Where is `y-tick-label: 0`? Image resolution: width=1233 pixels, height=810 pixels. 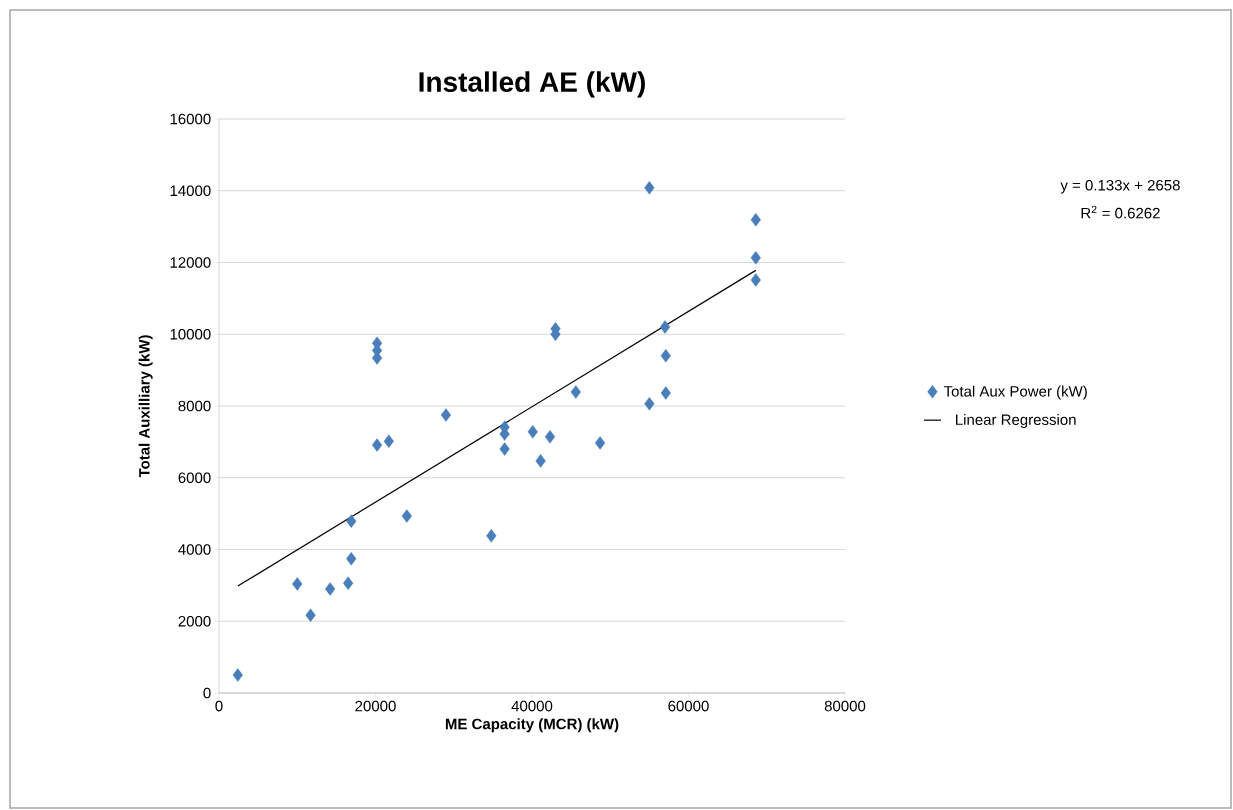 y-tick-label: 0 is located at coordinates (207, 693).